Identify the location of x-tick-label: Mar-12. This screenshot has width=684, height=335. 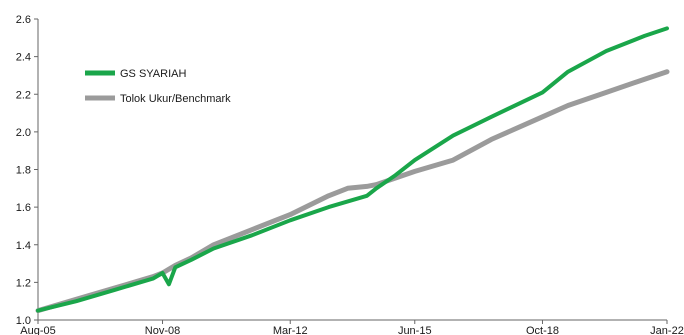
(290, 330).